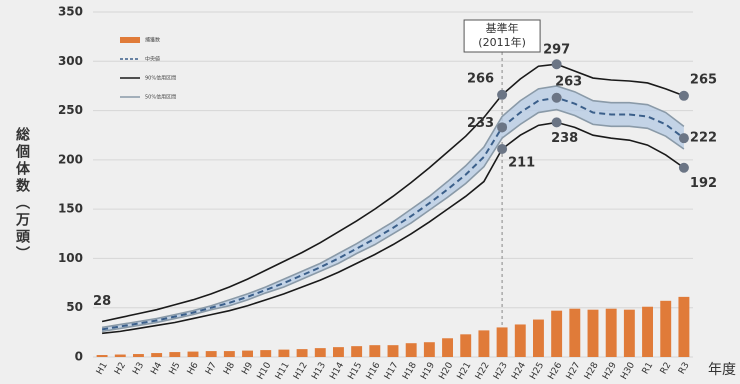  Describe the element at coordinates (319, 371) in the screenshot. I see `x-tick-label: H13` at that location.